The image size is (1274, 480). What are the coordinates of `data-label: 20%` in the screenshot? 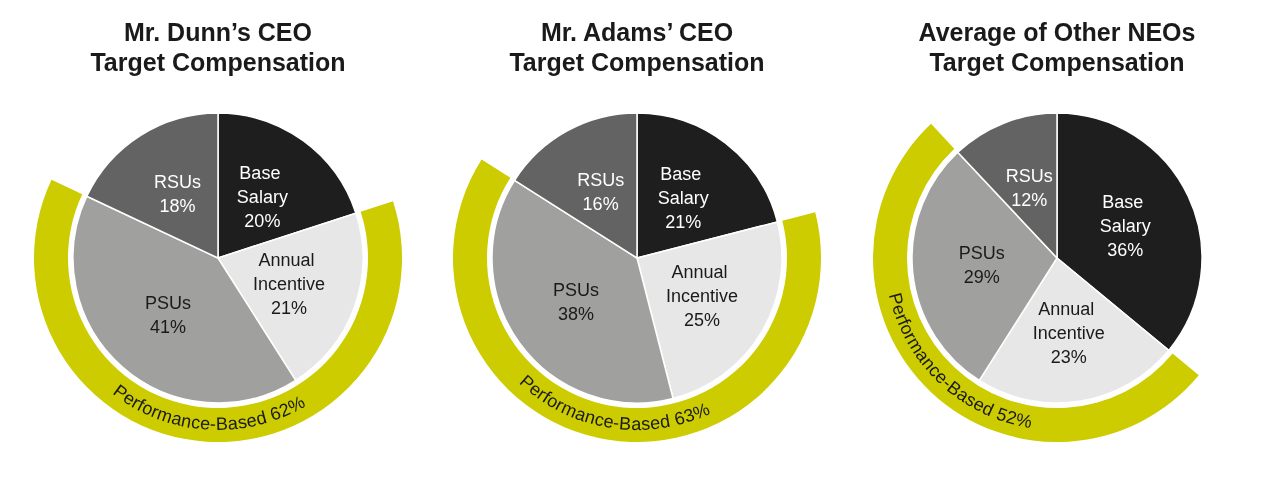 It's located at (262, 220).